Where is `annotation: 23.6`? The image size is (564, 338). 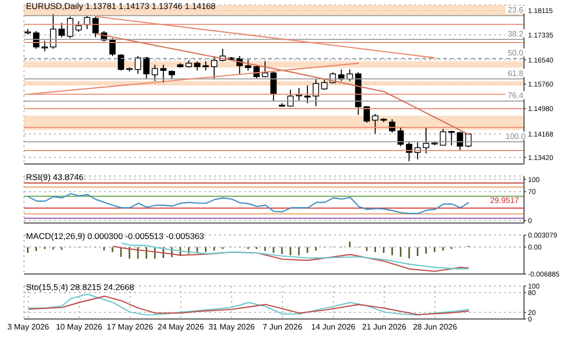
annotation: 23.6 is located at coordinates (516, 10).